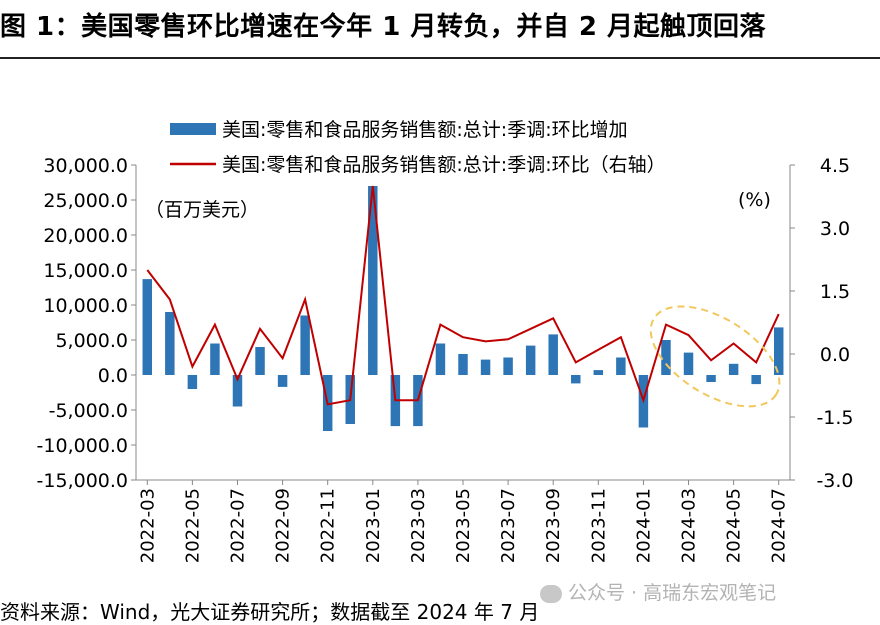 The width and height of the screenshot is (880, 625). I want to click on x-tick-label-2023-07: 2023-07, so click(508, 525).